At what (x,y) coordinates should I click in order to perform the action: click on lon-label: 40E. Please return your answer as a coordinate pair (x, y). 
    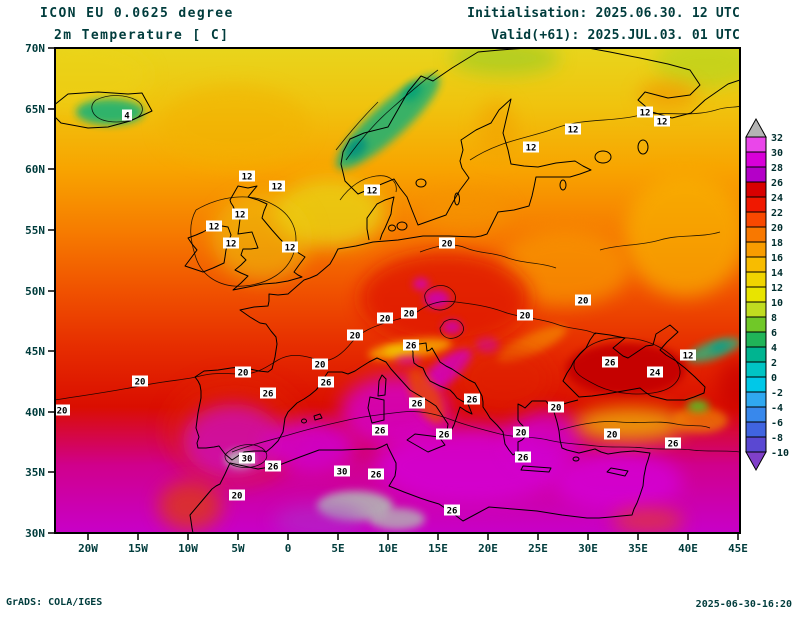
    Looking at the image, I should click on (688, 548).